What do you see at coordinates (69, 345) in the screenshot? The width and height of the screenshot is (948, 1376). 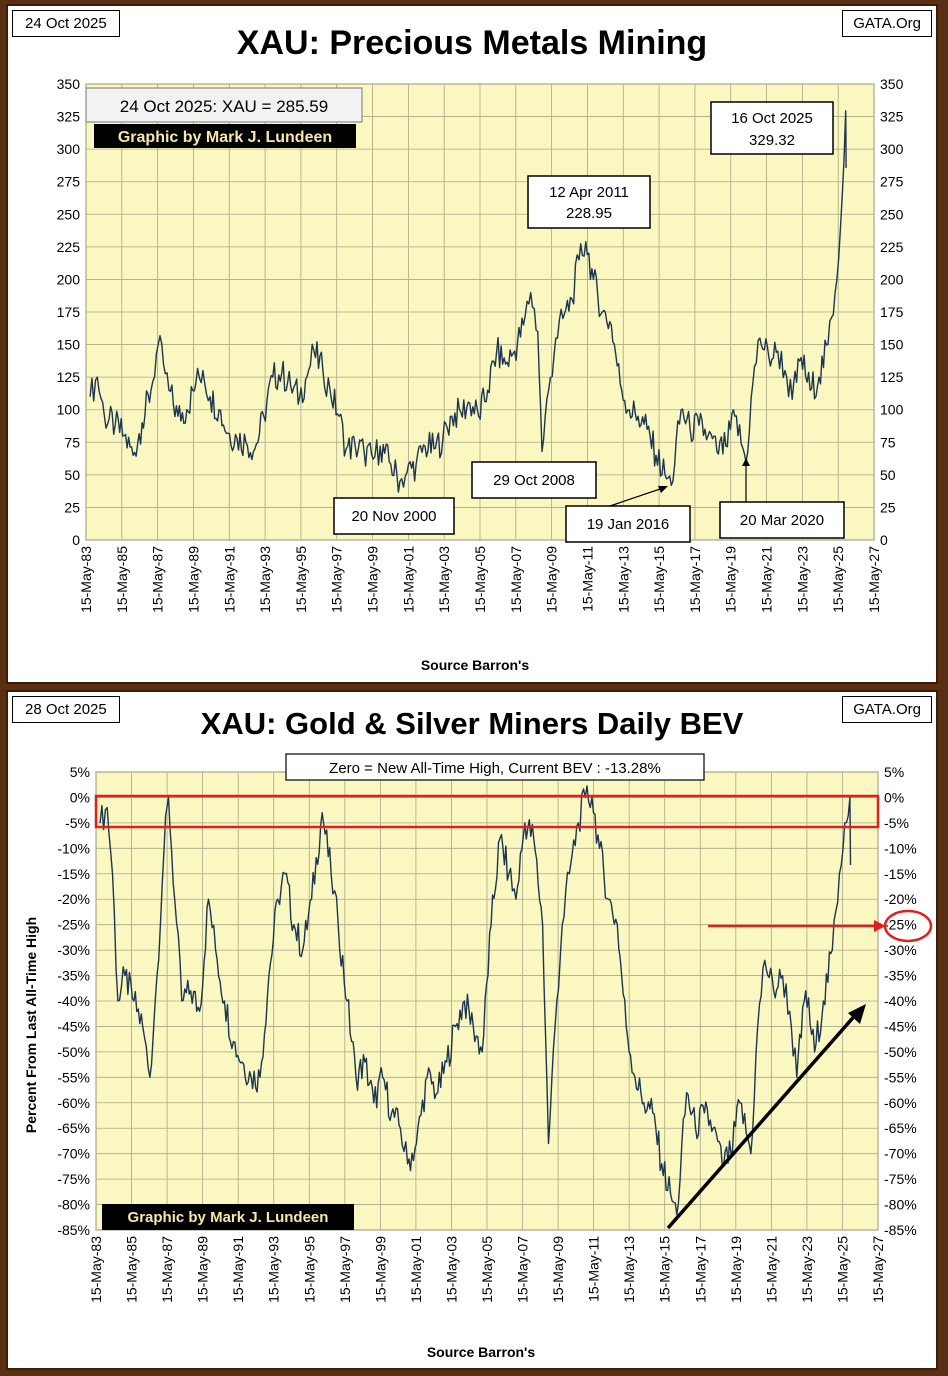 I see `y-tick-label-left: 150` at bounding box center [69, 345].